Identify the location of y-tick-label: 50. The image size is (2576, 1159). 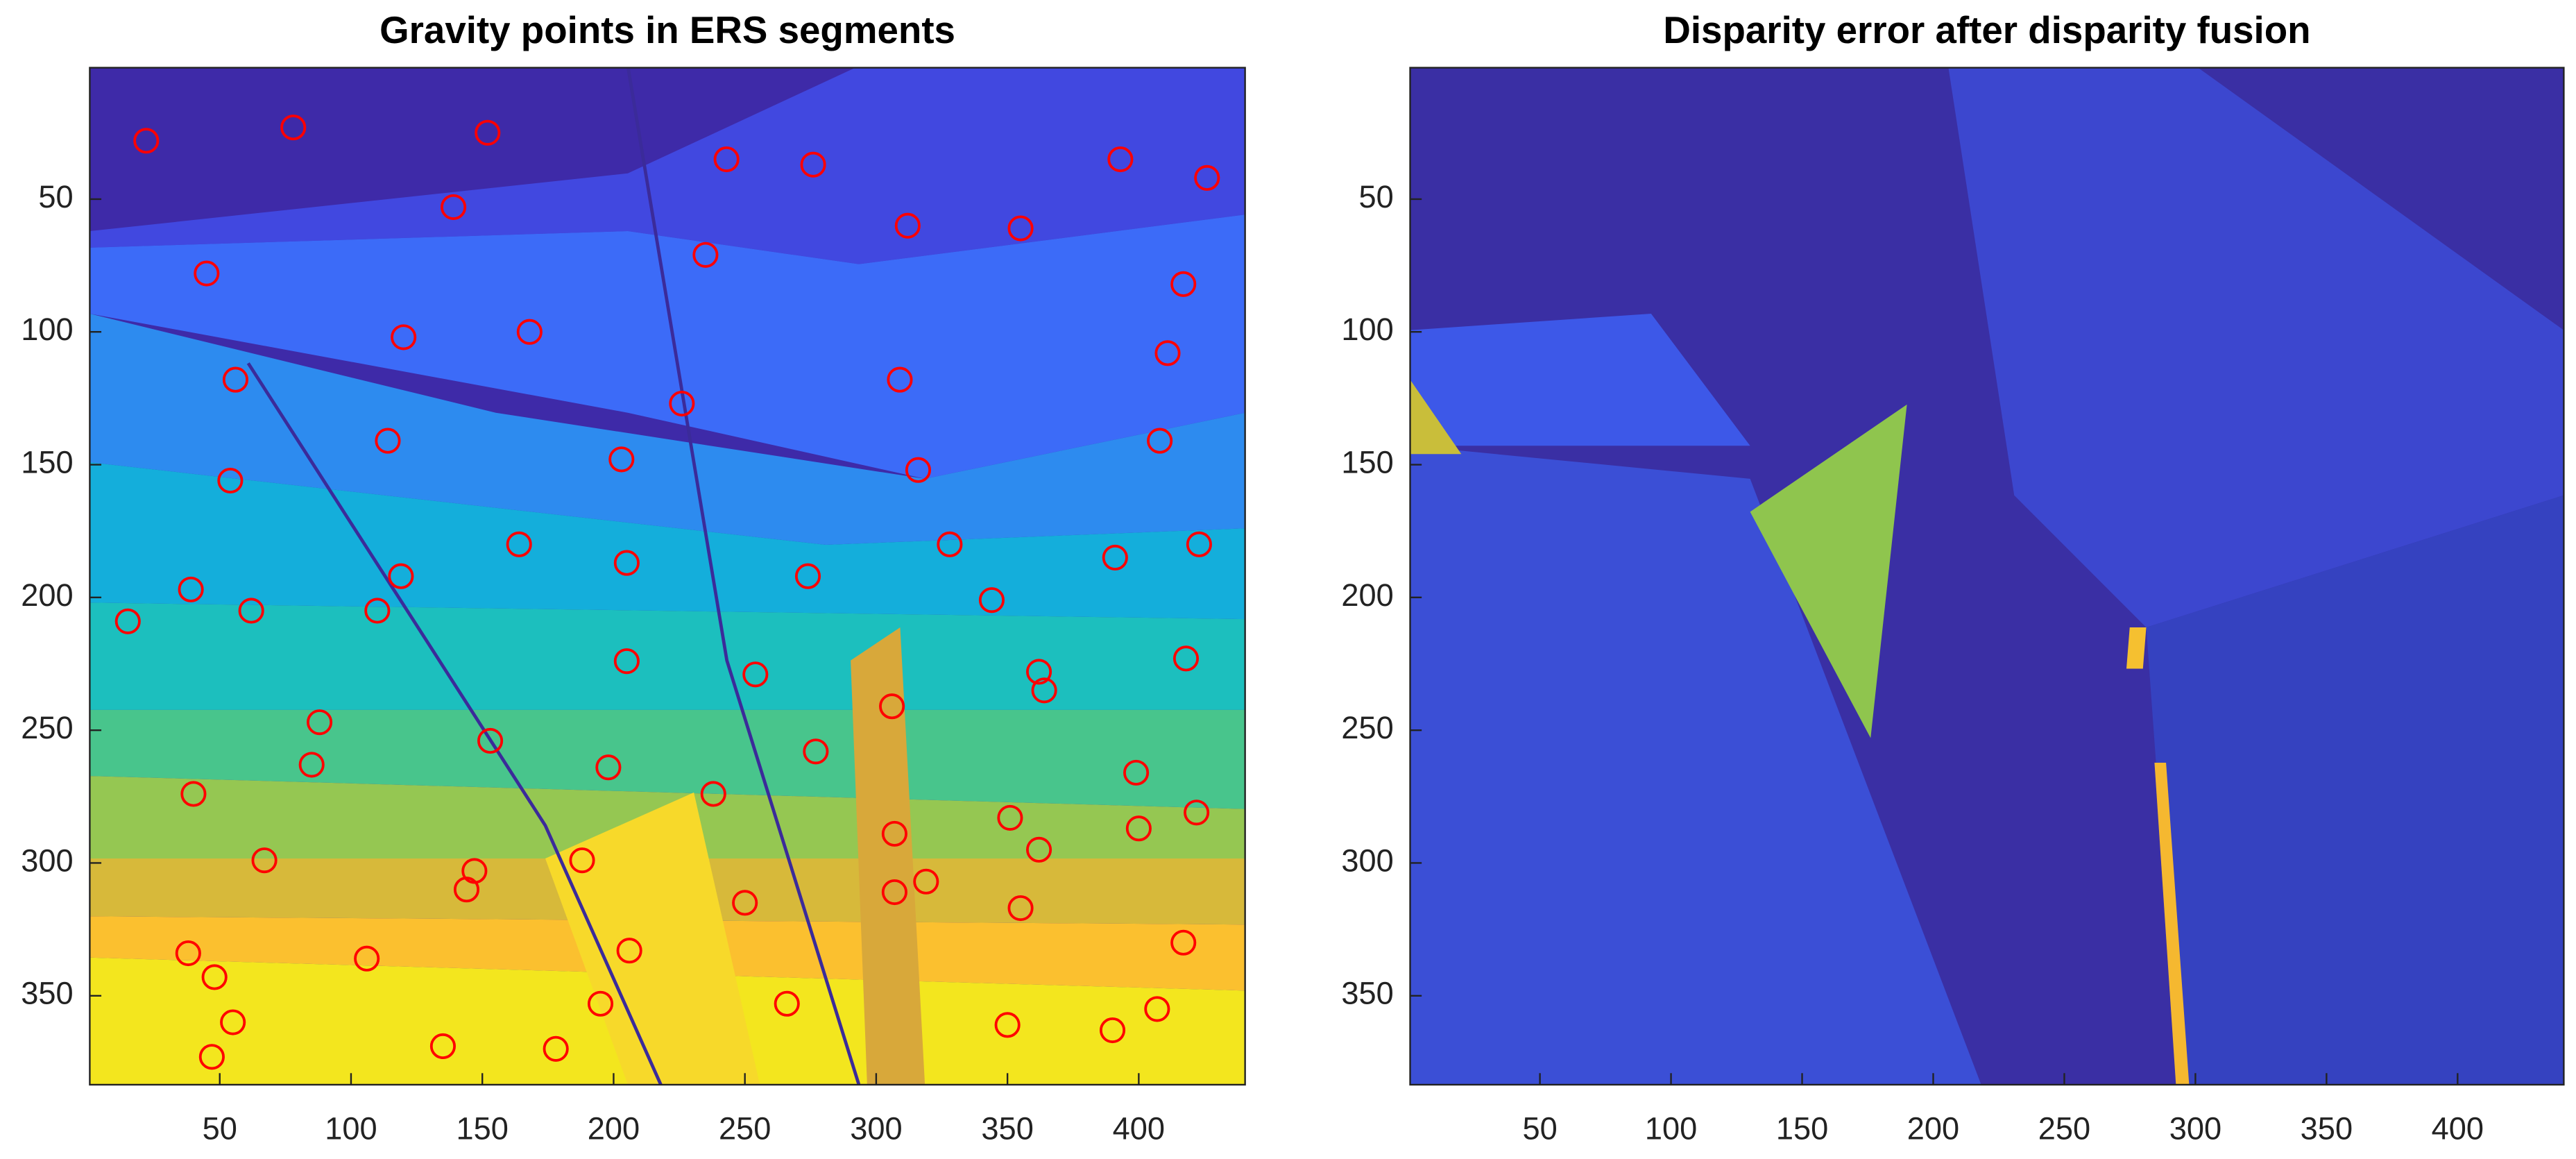
(1375, 197).